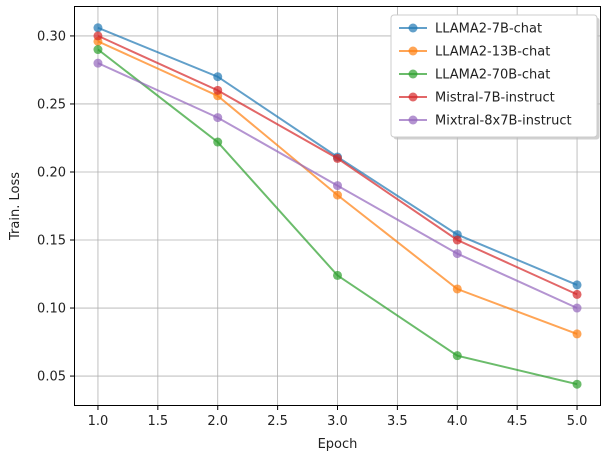 Image resolution: width=602 pixels, height=456 pixels. I want to click on legend-entry-llama2-7b-chat: LLAMA2-7B-chat, so click(470, 29).